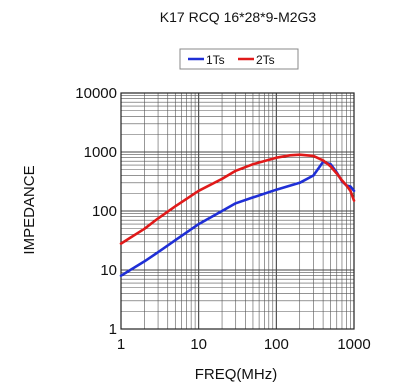  What do you see at coordinates (265, 60) in the screenshot?
I see `legend-label-2ts: 2Ts` at bounding box center [265, 60].